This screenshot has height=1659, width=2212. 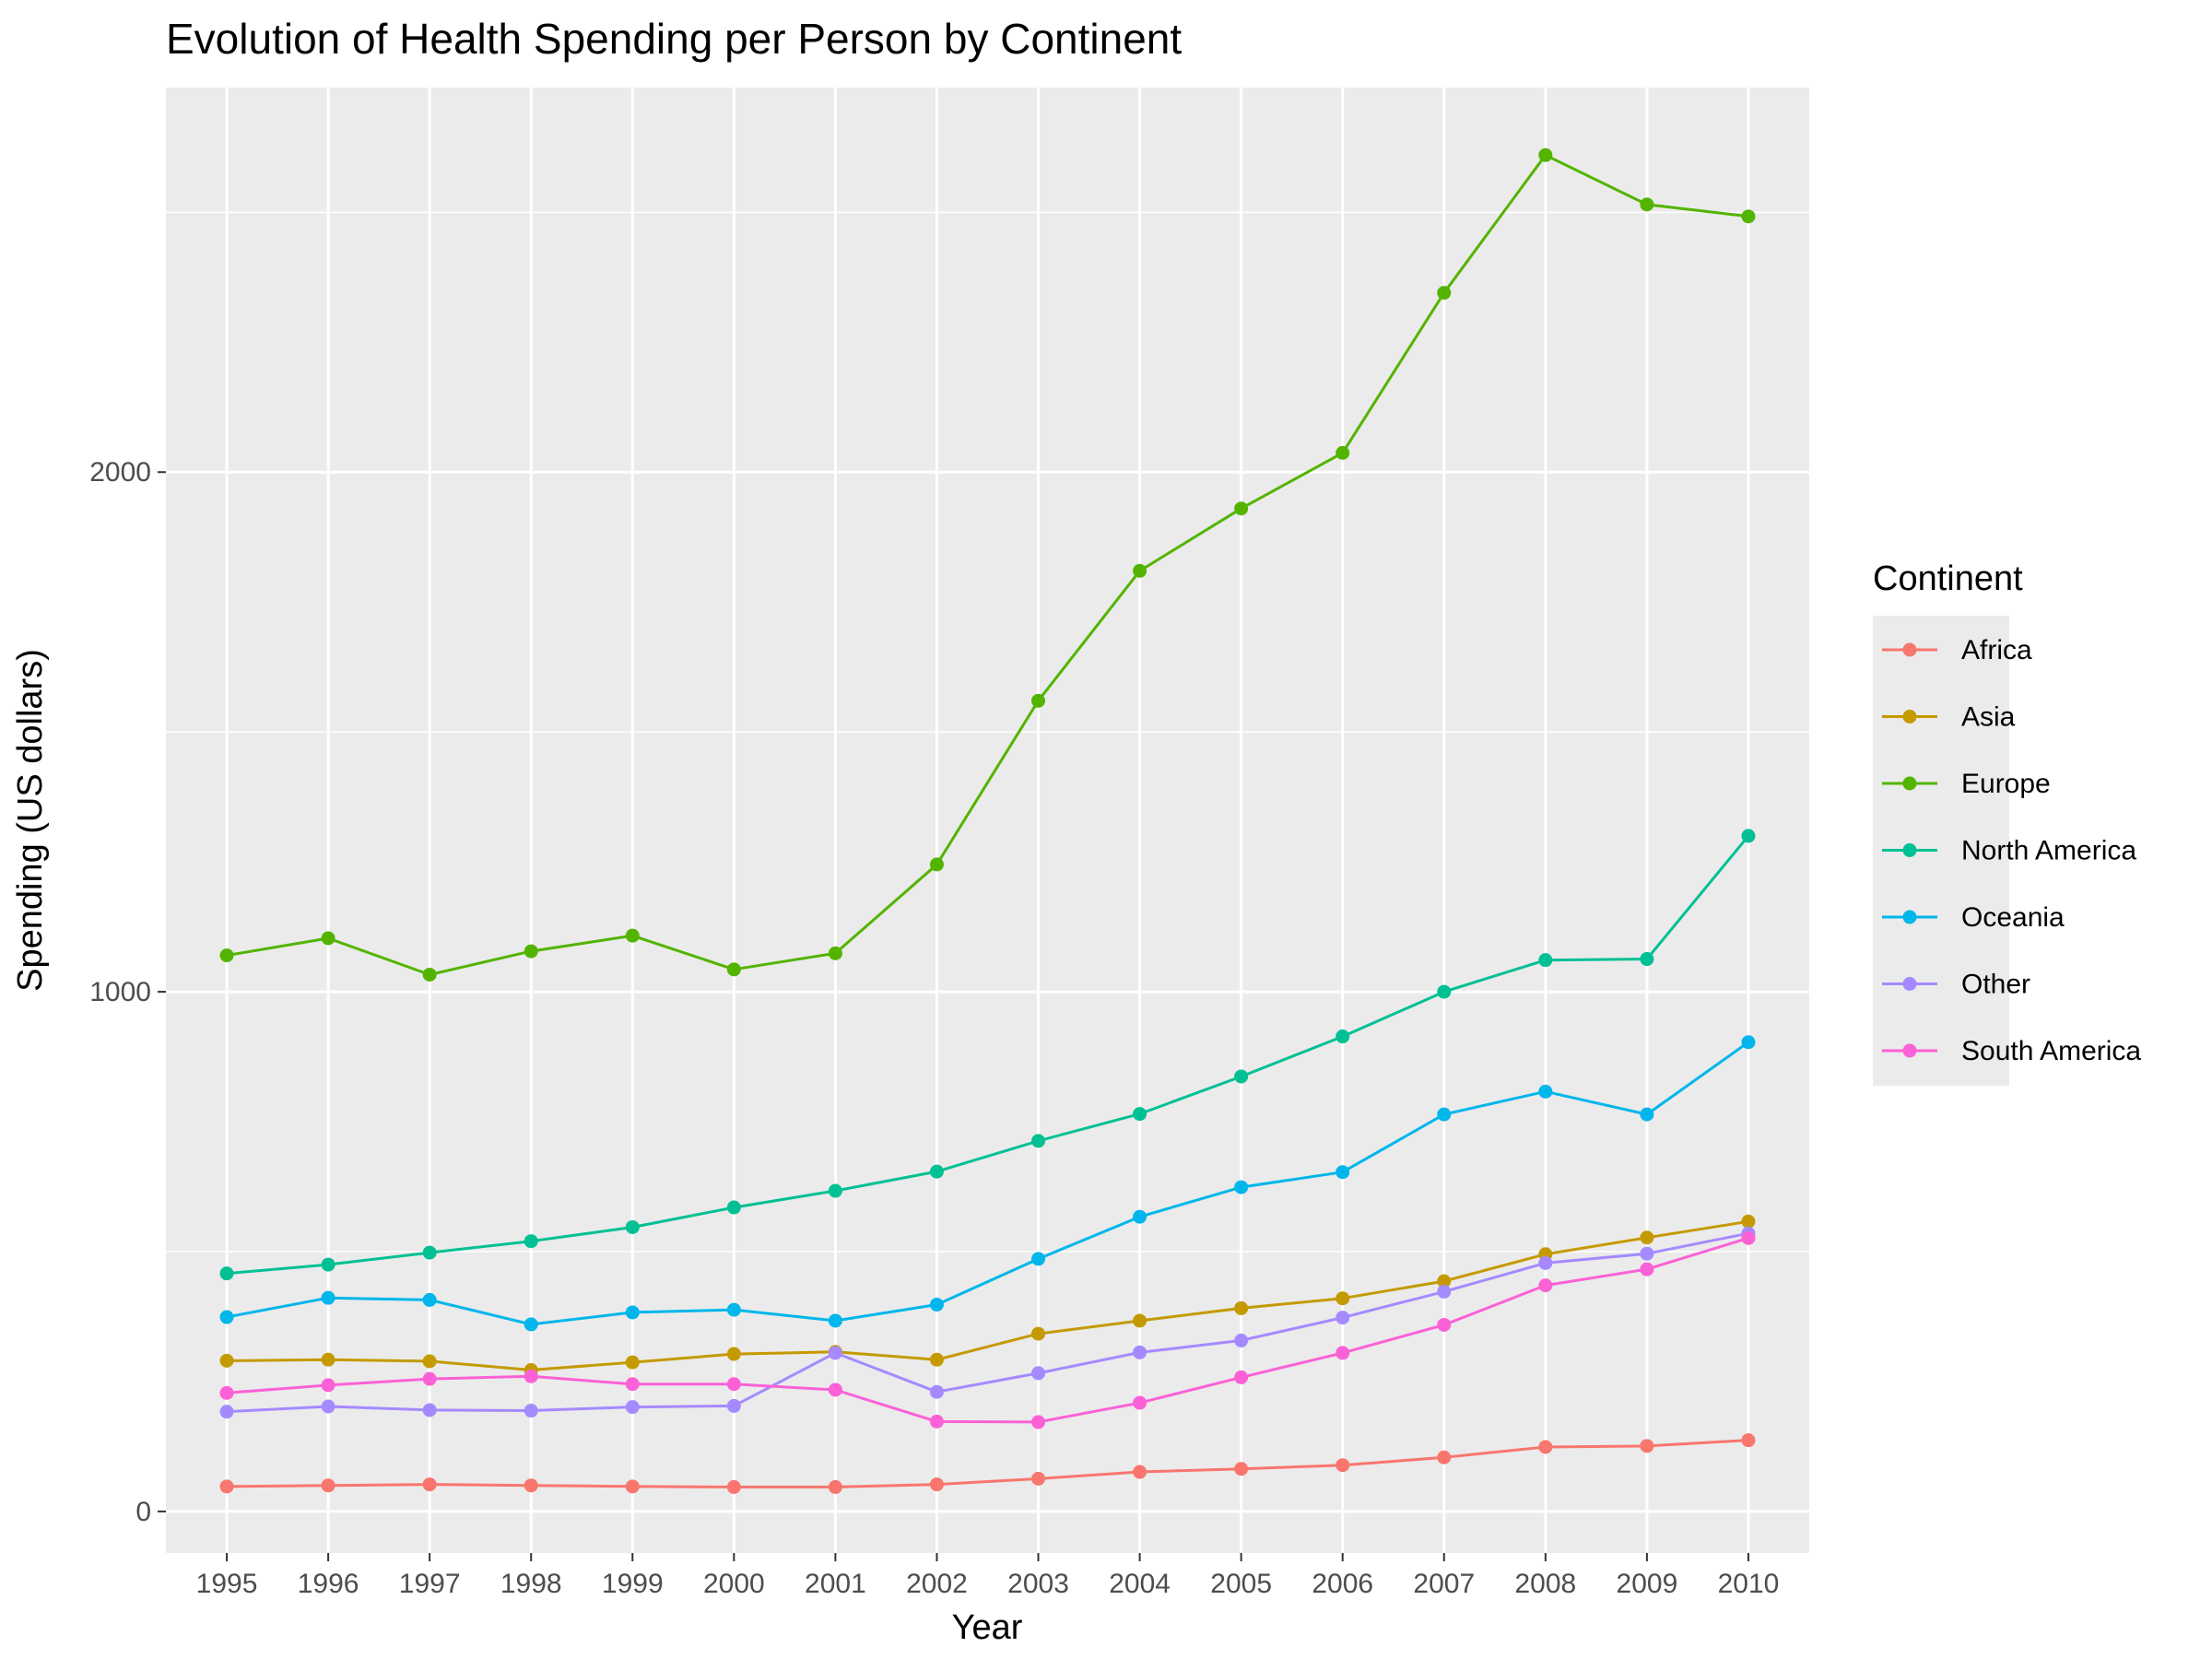 I want to click on series-line-asia, so click(x=987, y=1295).